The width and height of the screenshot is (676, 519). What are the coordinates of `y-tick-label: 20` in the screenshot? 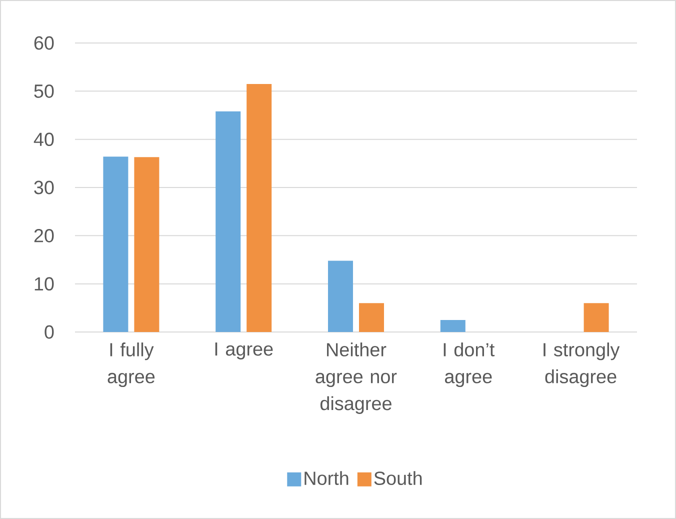 It's located at (44, 235).